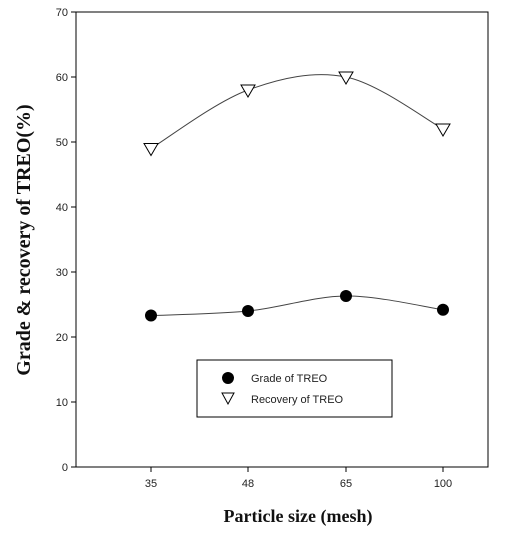 The width and height of the screenshot is (514, 535). What do you see at coordinates (62, 273) in the screenshot?
I see `y-tick-label: 30` at bounding box center [62, 273].